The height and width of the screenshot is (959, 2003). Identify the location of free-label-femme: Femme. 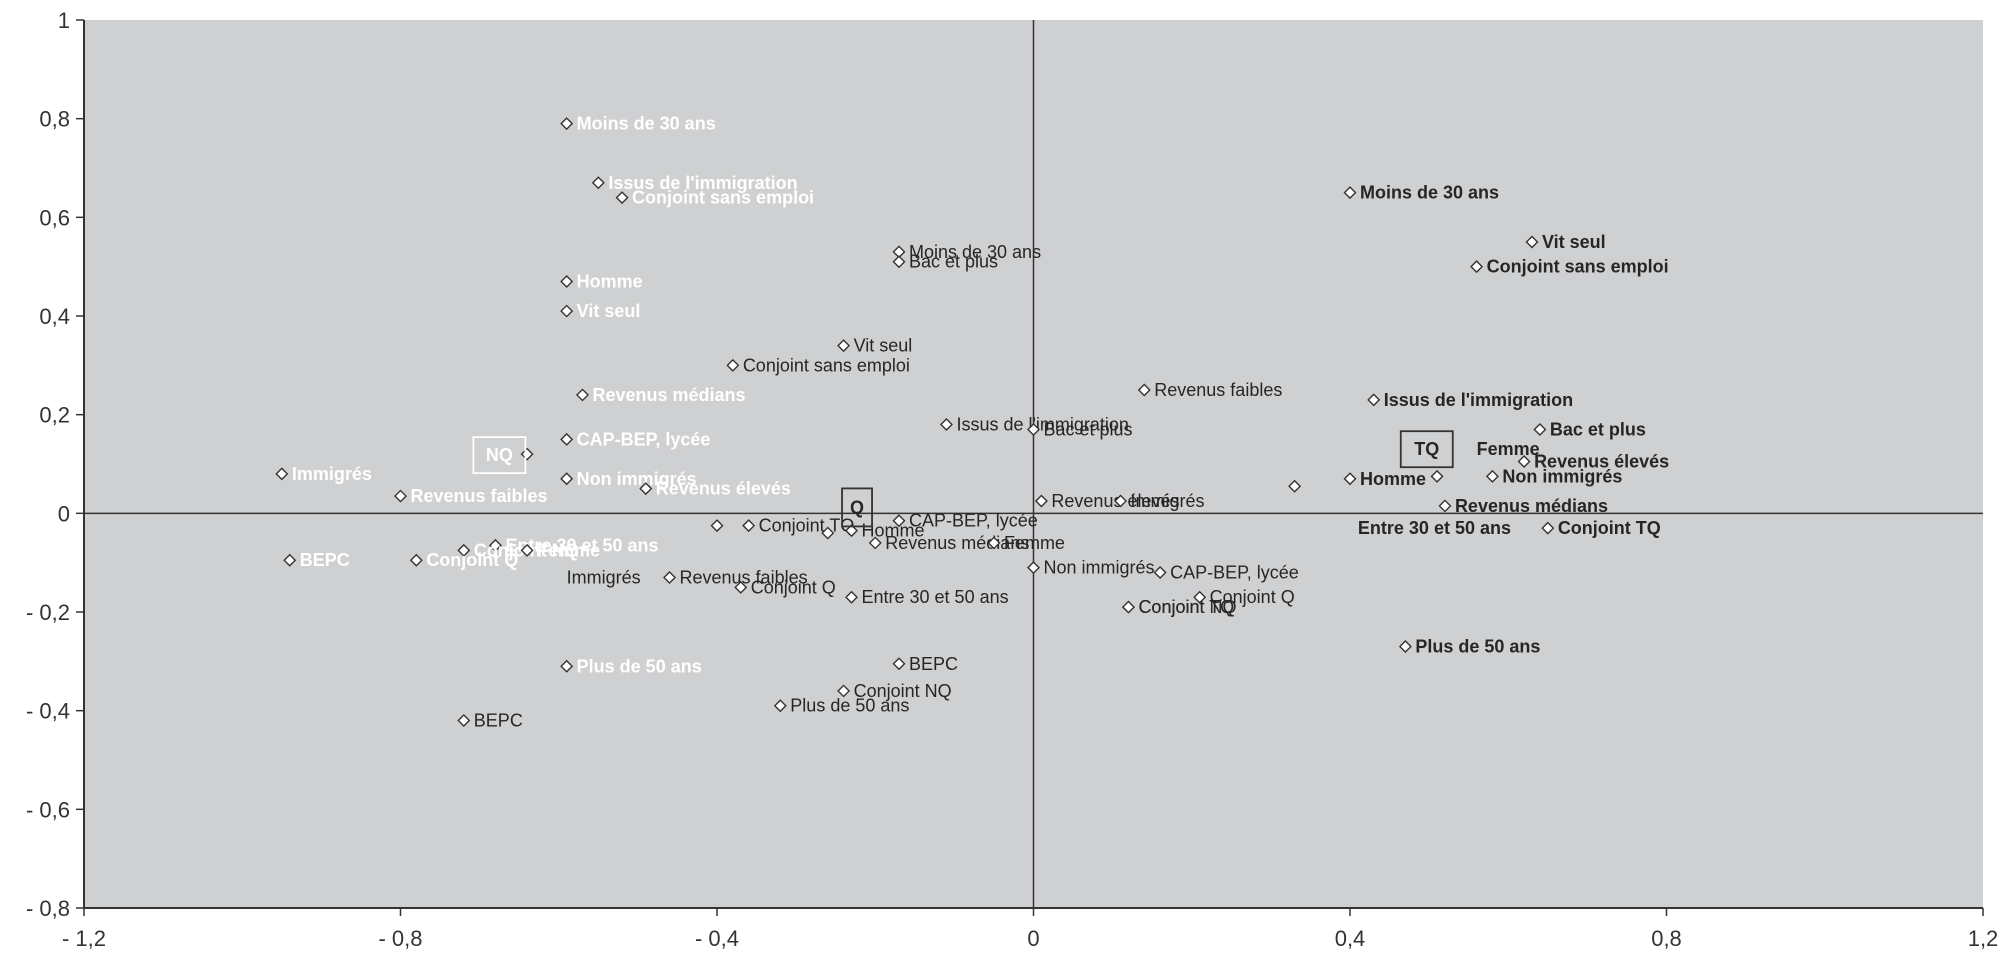
(1508, 449).